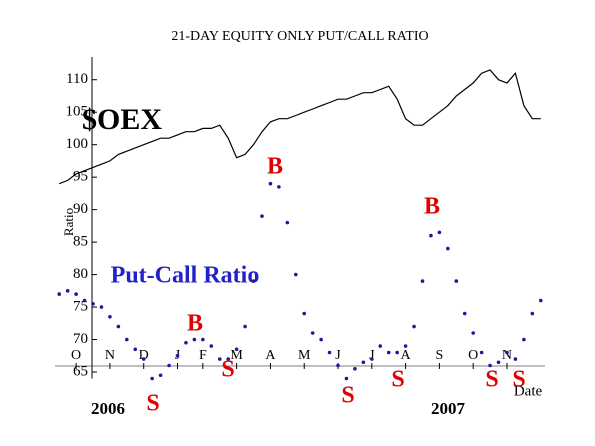 This screenshot has height=446, width=595. Describe the element at coordinates (68, 222) in the screenshot. I see `y-axis-label: Ratio` at that location.